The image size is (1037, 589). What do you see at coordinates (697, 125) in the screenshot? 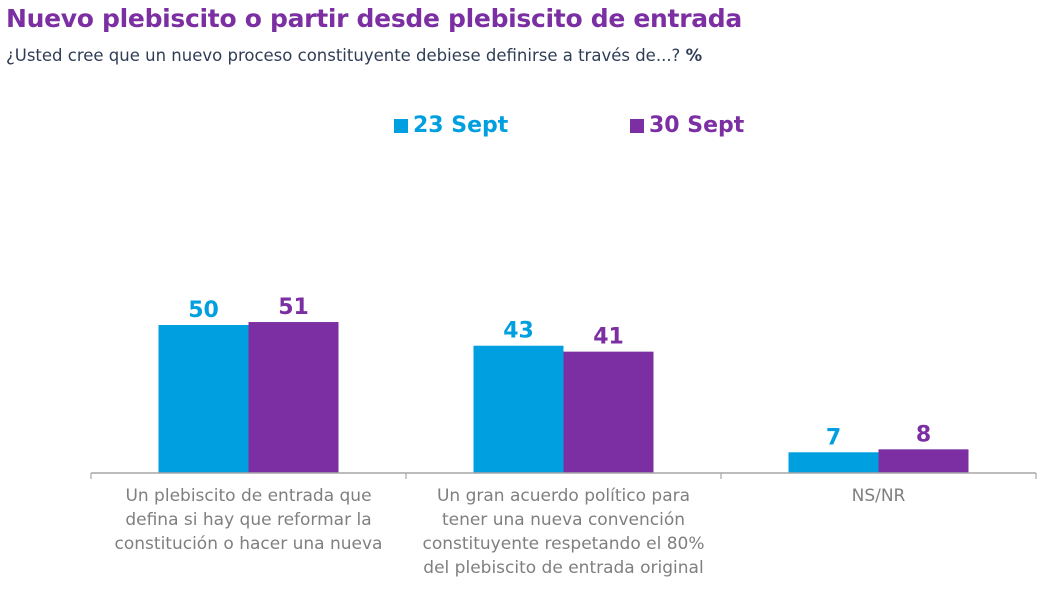
I see `legend-label-30-sept: 30 Sept` at bounding box center [697, 125].